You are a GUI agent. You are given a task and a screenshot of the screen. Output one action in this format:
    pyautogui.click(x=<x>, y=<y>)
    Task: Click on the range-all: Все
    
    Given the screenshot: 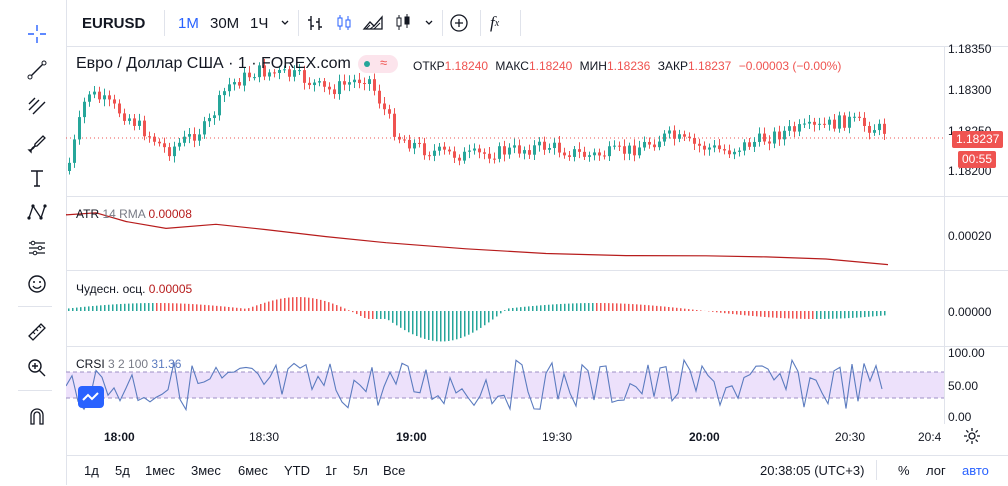 What is the action you would take?
    pyautogui.click(x=394, y=470)
    